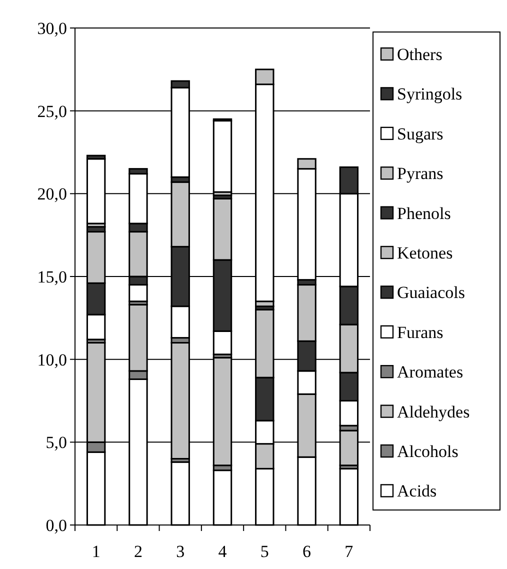  Describe the element at coordinates (264, 551) in the screenshot. I see `x-tick-label: 5` at that location.